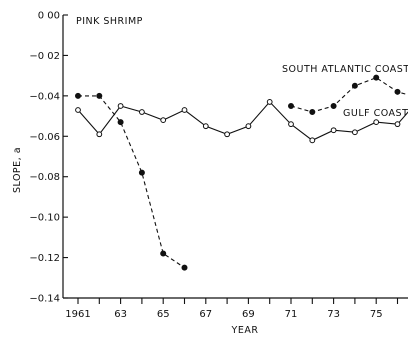 This screenshot has height=337, width=408. I want to click on y-tick-label: −0.14, so click(44, 299).